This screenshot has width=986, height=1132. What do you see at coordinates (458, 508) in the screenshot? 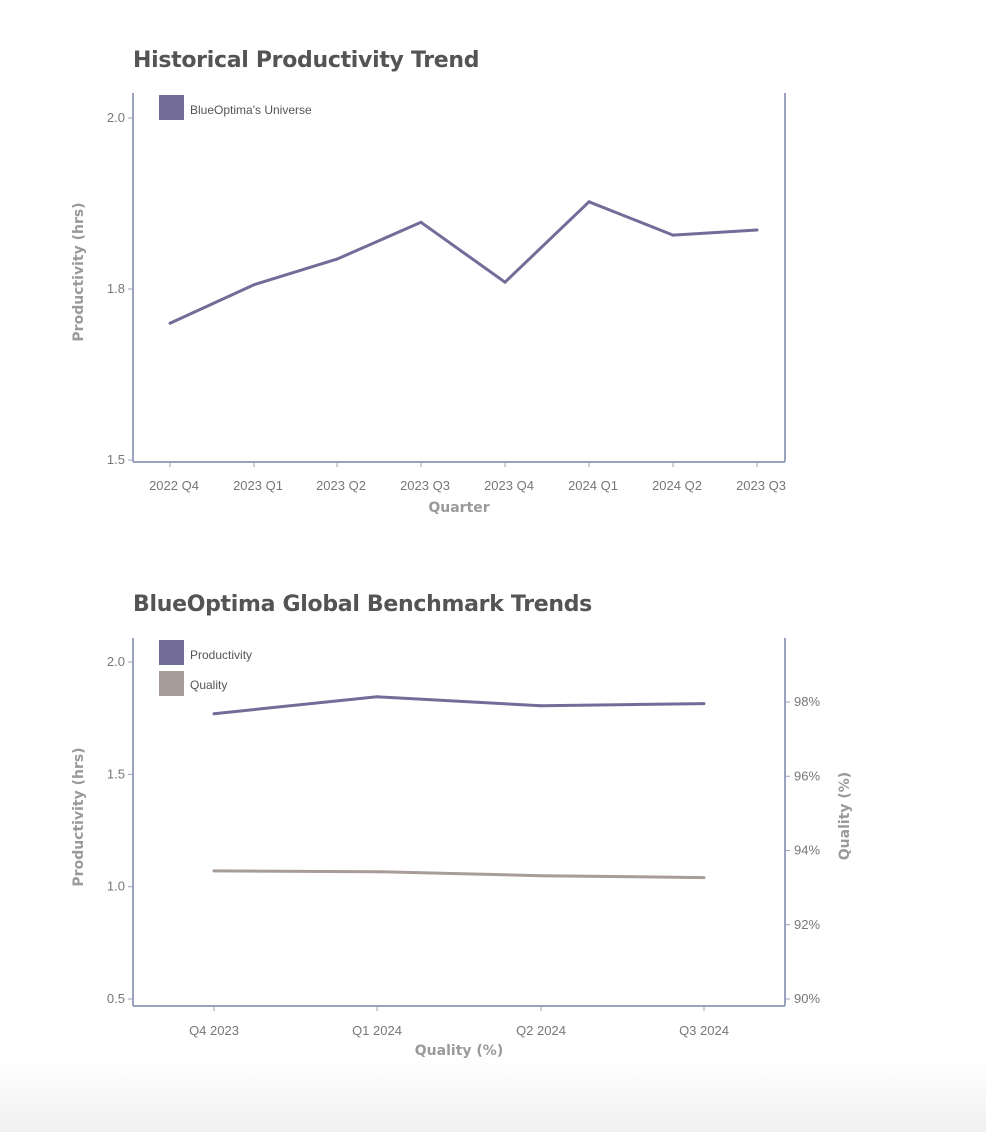
I see `x-axis-title: Quarter` at bounding box center [458, 508].